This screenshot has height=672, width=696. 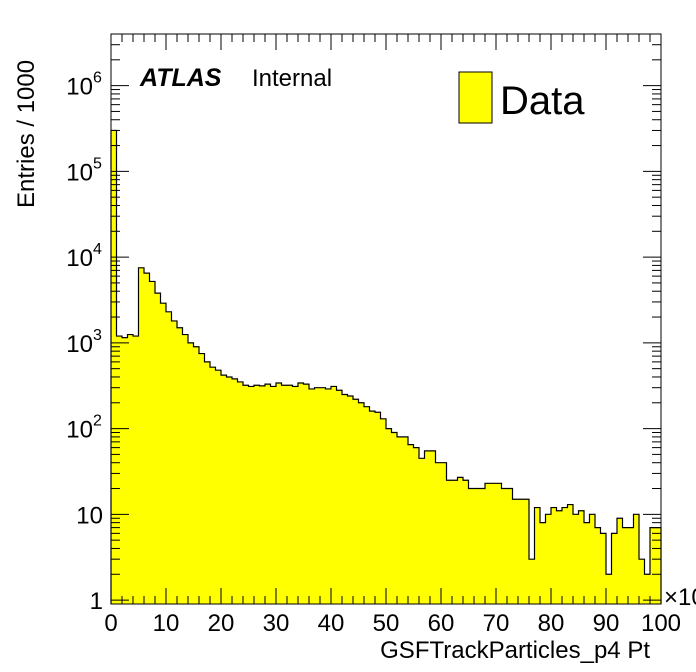 I want to click on x-axis-multiplier: ×10³, so click(x=680, y=597).